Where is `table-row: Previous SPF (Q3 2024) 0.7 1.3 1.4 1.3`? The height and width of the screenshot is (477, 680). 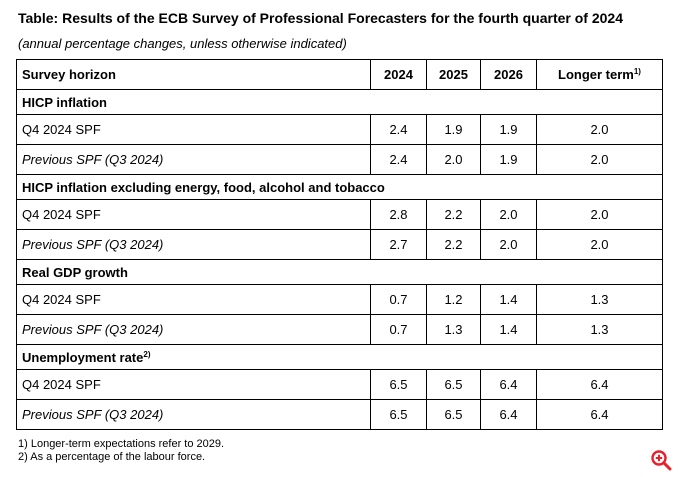 table-row: Previous SPF (Q3 2024) 0.7 1.3 1.4 1.3 is located at coordinates (339, 329).